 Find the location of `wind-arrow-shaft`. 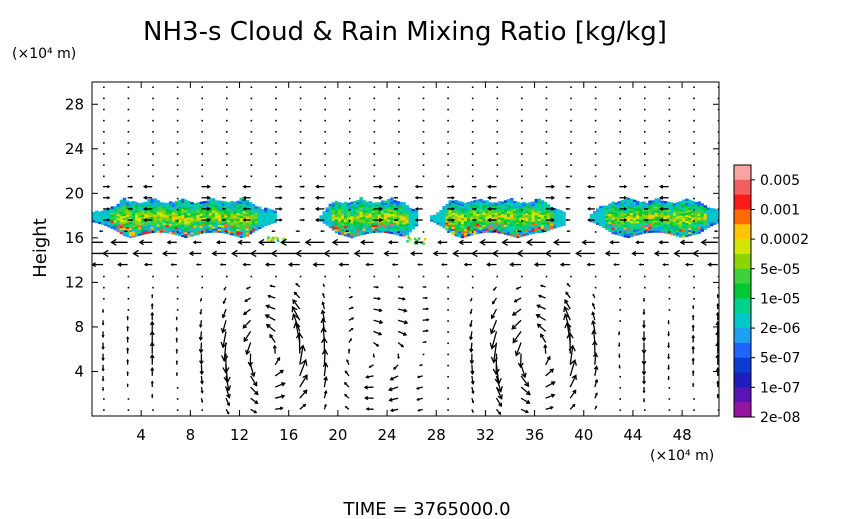

wind-arrow-shaft is located at coordinates (224, 326).